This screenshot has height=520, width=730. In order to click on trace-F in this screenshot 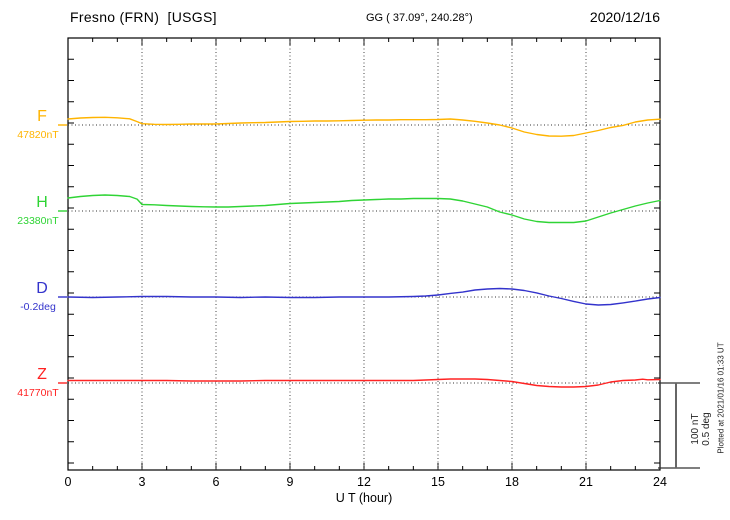, I will do `click(364, 126)`.